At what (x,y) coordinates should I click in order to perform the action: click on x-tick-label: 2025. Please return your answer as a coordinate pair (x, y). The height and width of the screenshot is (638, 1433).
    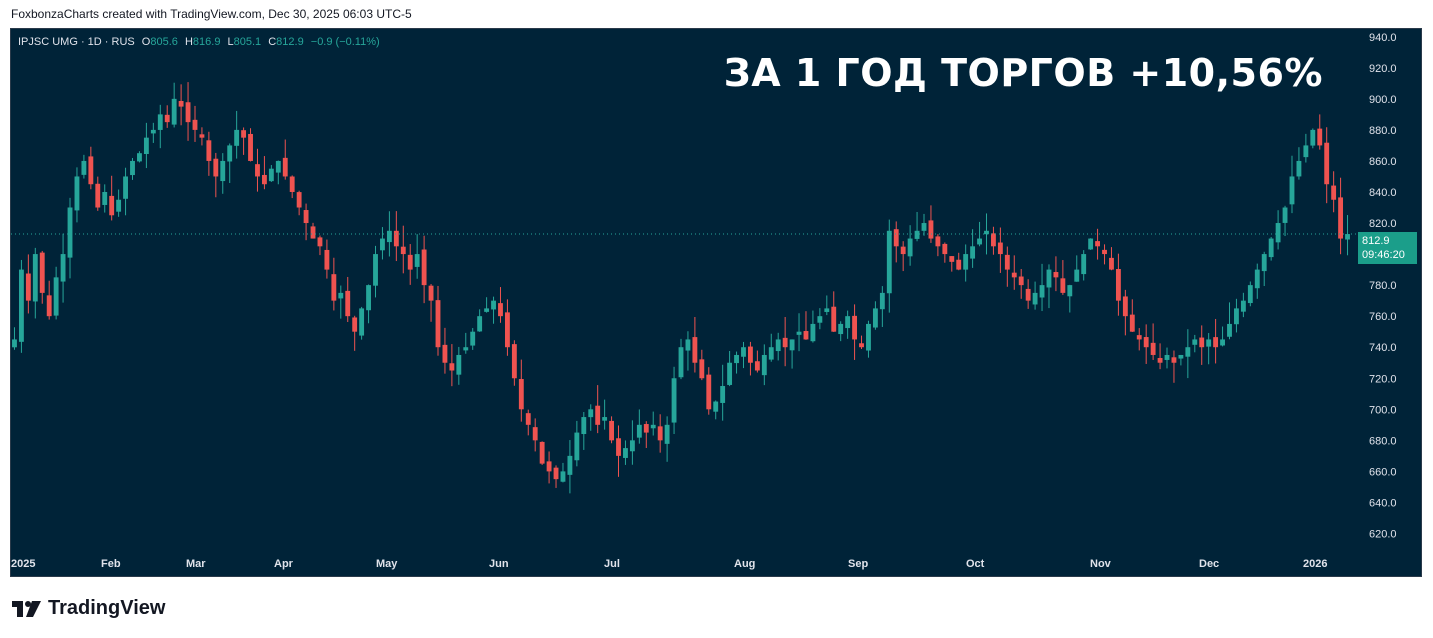
    Looking at the image, I should click on (23, 564).